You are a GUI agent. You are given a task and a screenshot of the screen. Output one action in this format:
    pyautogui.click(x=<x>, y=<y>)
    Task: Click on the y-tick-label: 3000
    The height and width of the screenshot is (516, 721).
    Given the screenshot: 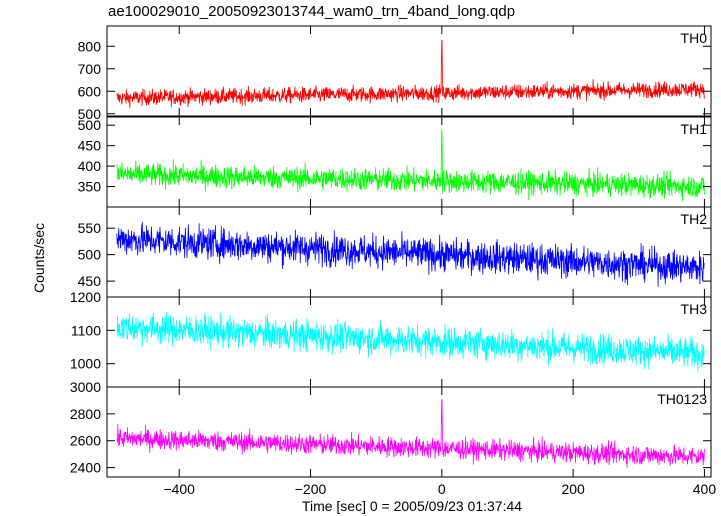 What is the action you would take?
    pyautogui.click(x=85, y=387)
    